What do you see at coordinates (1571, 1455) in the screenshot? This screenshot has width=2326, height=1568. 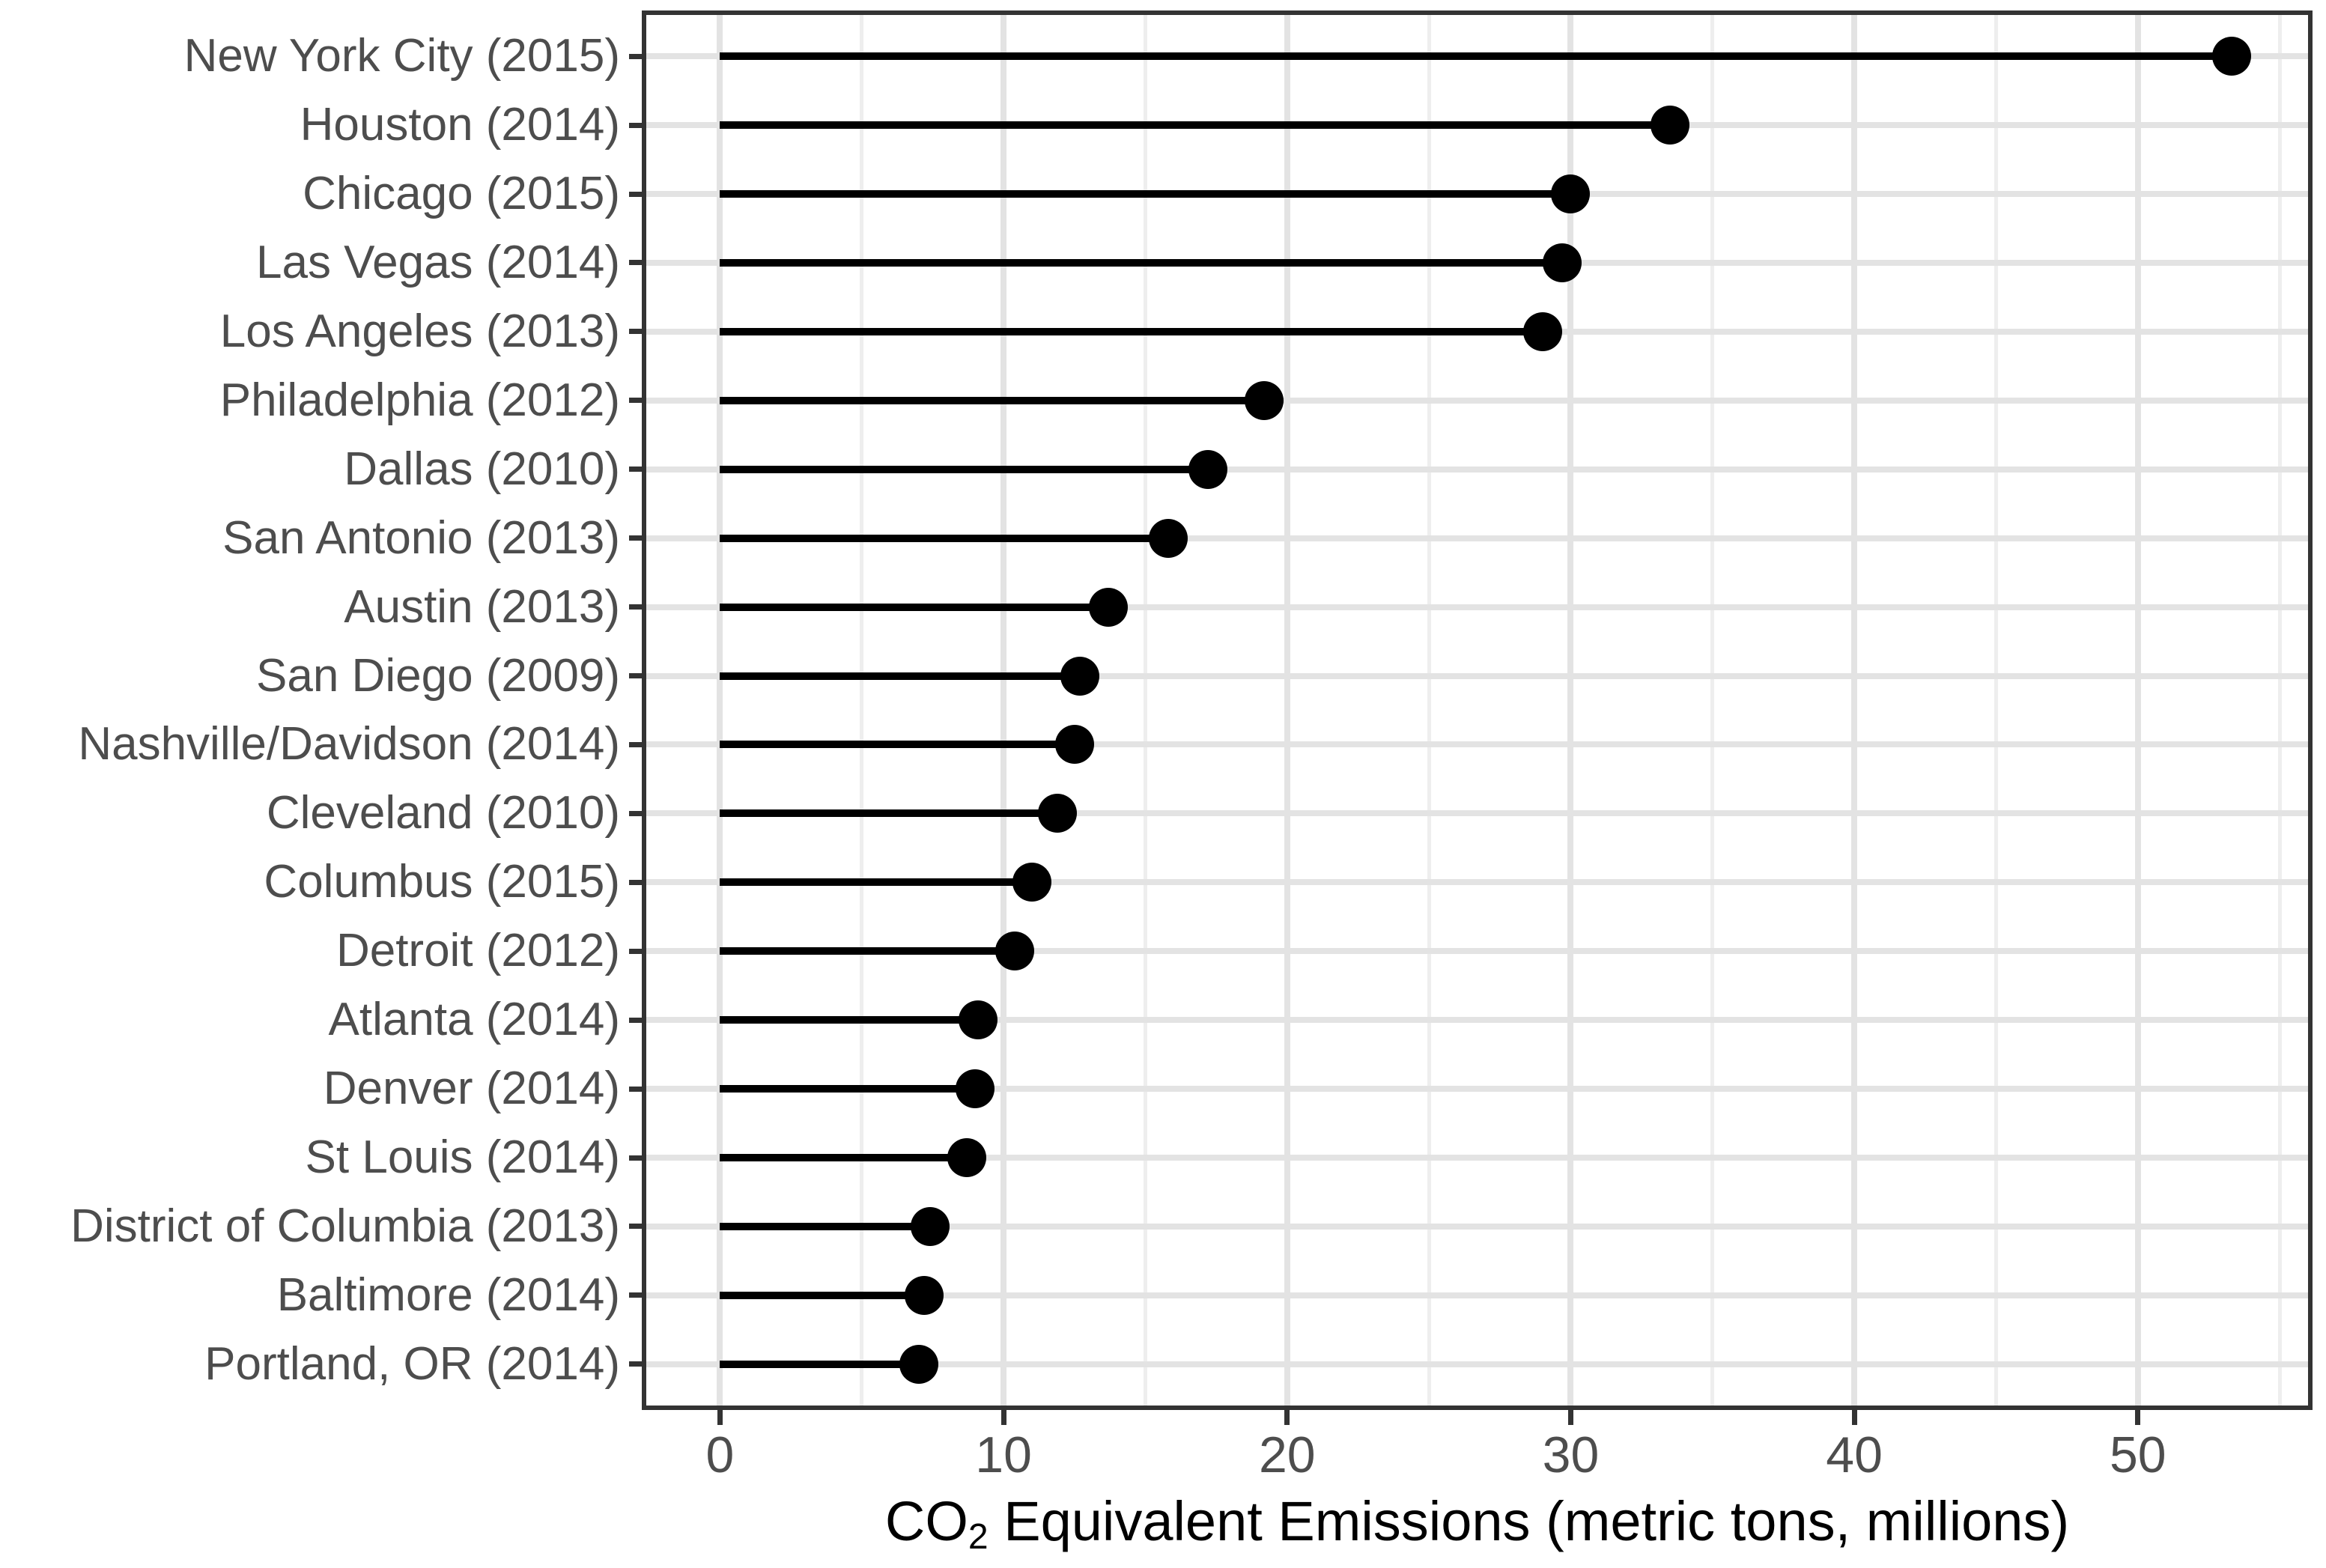 I see `x-axis-tick-label: 30` at bounding box center [1571, 1455].